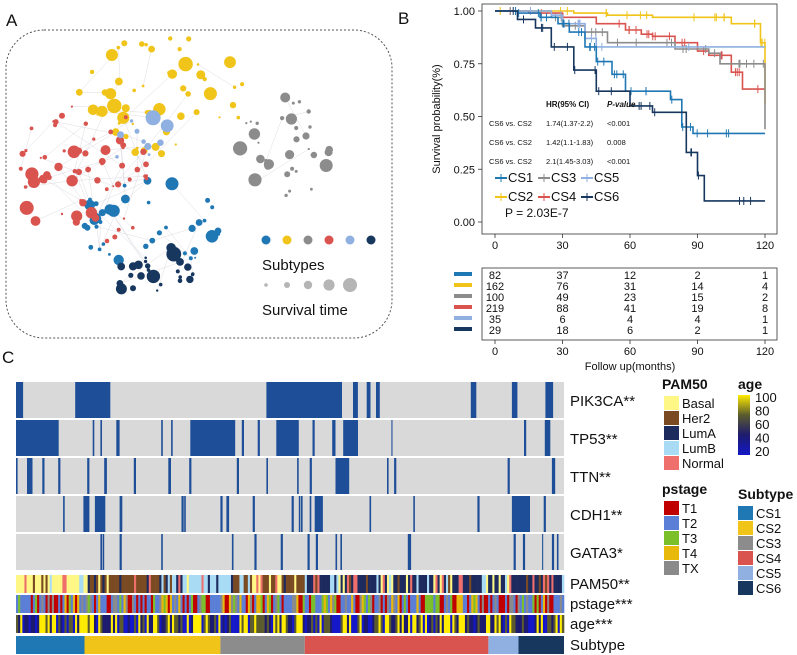 This screenshot has width=797, height=655. Describe the element at coordinates (684, 489) in the screenshot. I see `pstage-legend-title: pstage` at that location.